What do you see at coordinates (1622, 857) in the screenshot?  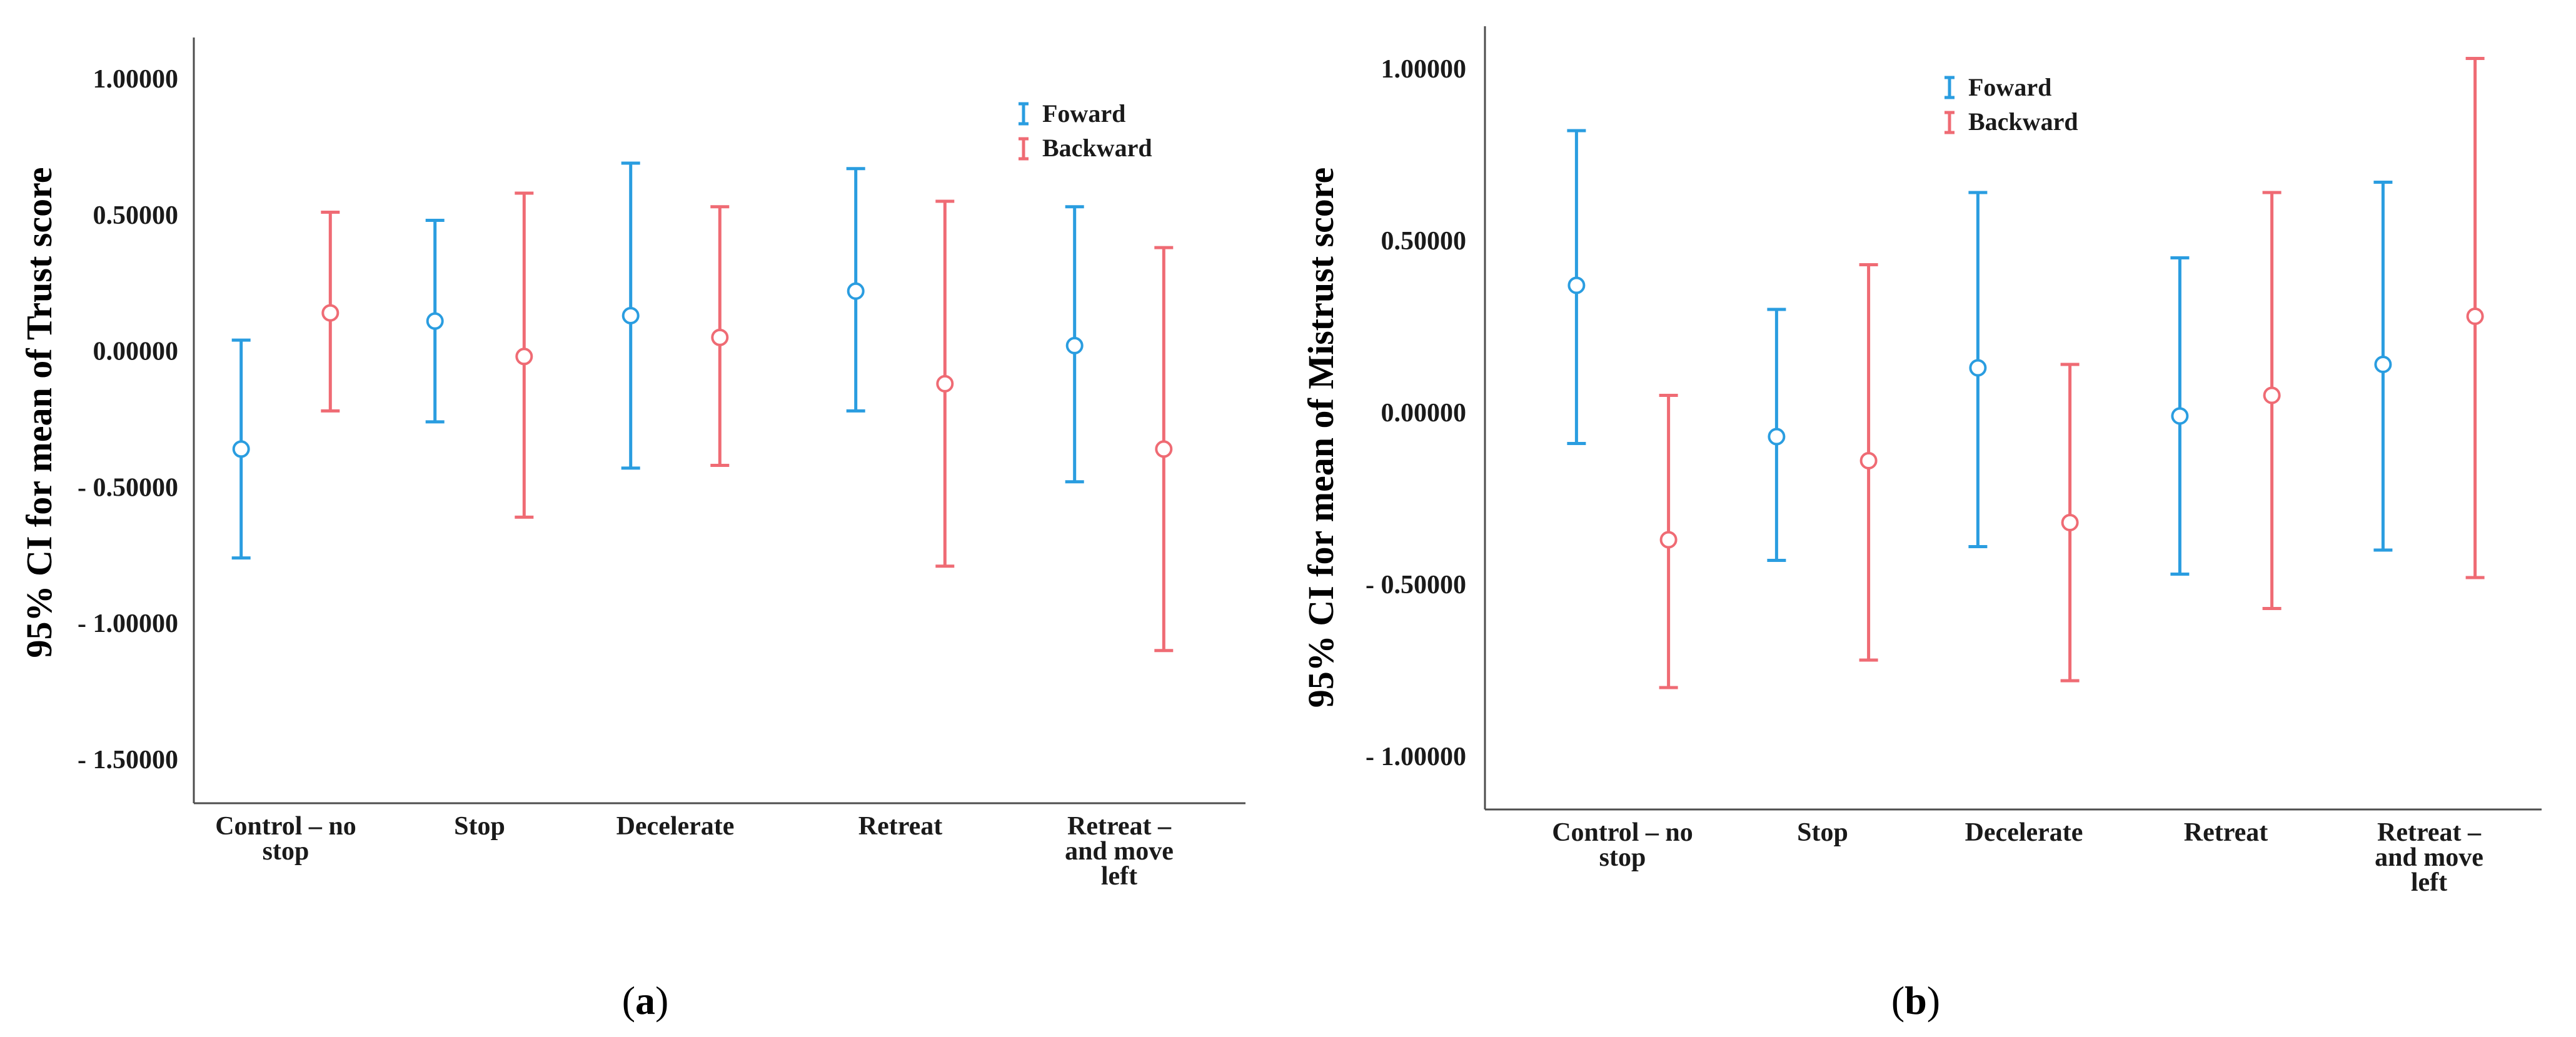 I see `x-category-label-line: stop` at bounding box center [1622, 857].